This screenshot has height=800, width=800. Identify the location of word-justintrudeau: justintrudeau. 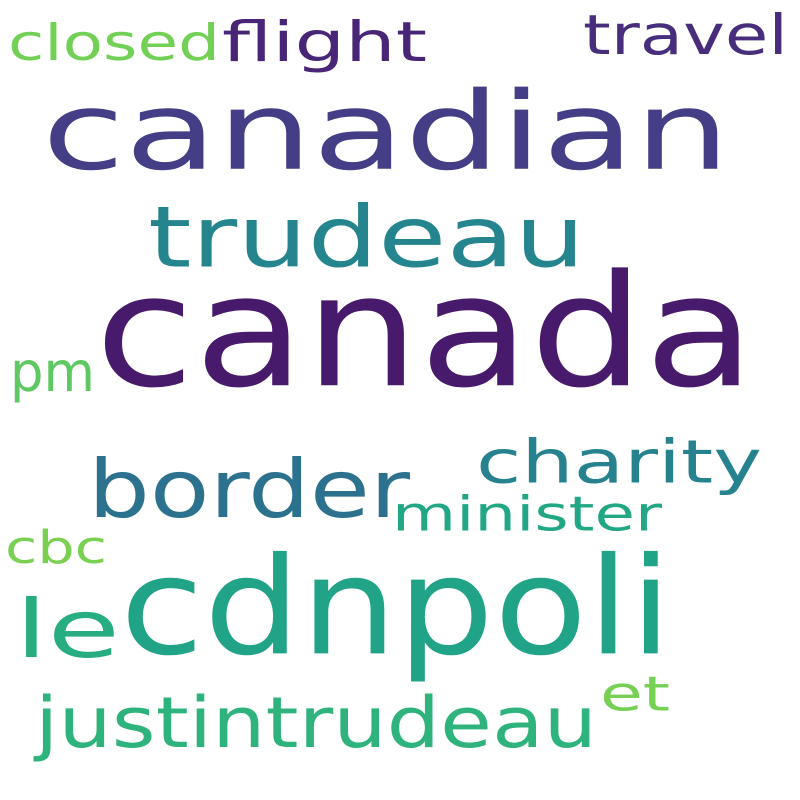
(316, 722).